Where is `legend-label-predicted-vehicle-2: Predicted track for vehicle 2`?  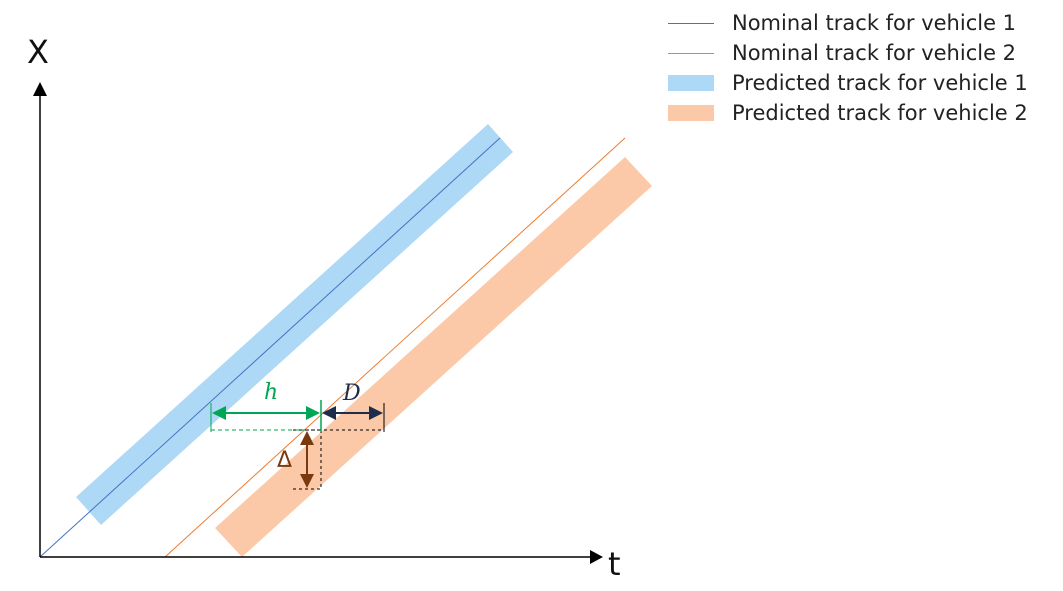 legend-label-predicted-vehicle-2: Predicted track for vehicle 2 is located at coordinates (880, 113).